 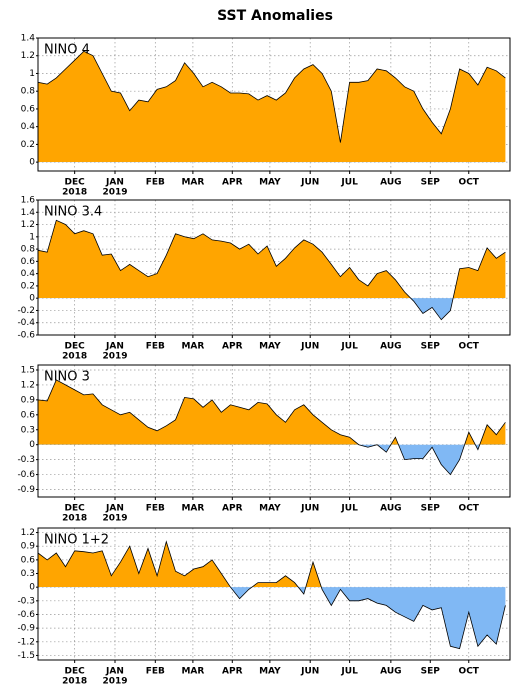 What do you see at coordinates (28, 201) in the screenshot?
I see `y-tick-label: 1.6` at bounding box center [28, 201].